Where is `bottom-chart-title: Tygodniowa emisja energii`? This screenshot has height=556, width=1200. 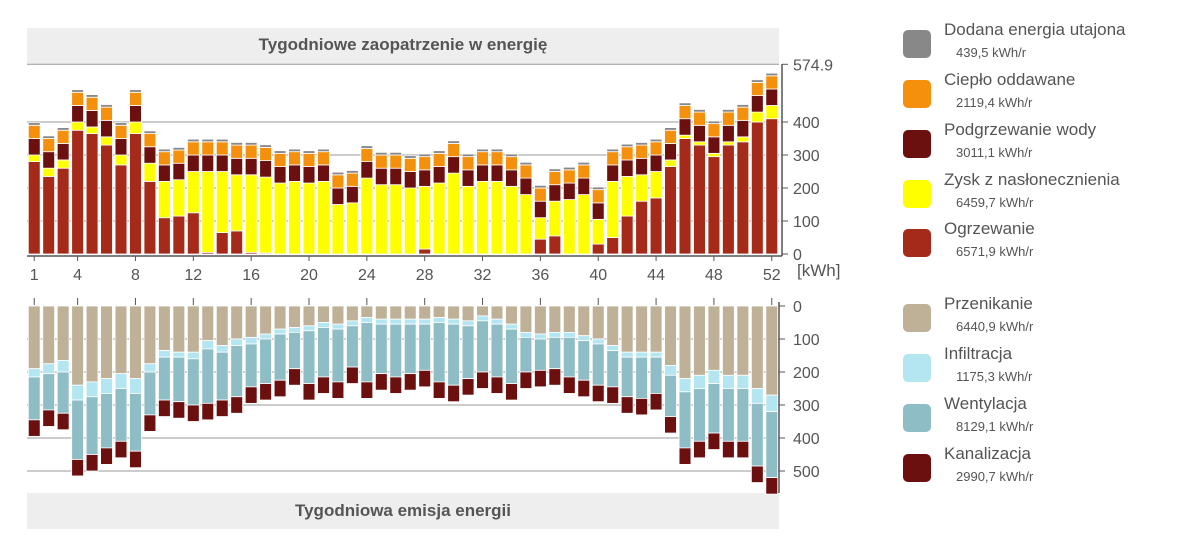 bottom-chart-title: Tygodniowa emisja energii is located at coordinates (403, 510).